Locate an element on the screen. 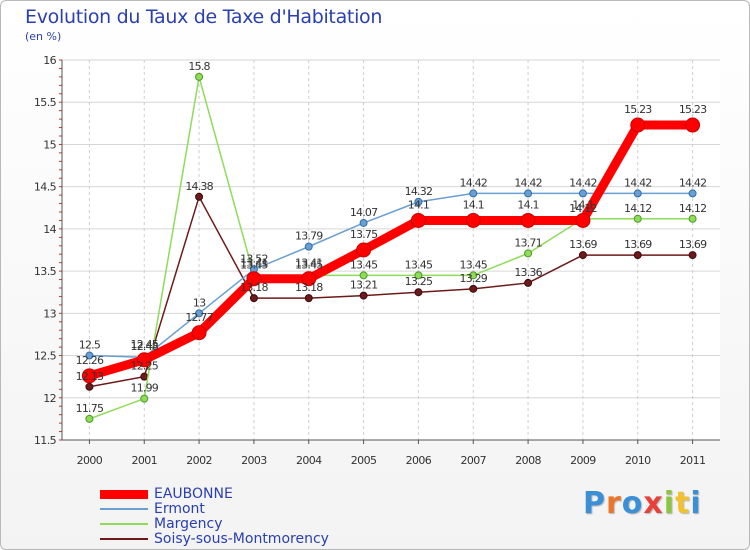 Image resolution: width=750 pixels, height=550 pixels. data-label: 11.99 is located at coordinates (145, 388).